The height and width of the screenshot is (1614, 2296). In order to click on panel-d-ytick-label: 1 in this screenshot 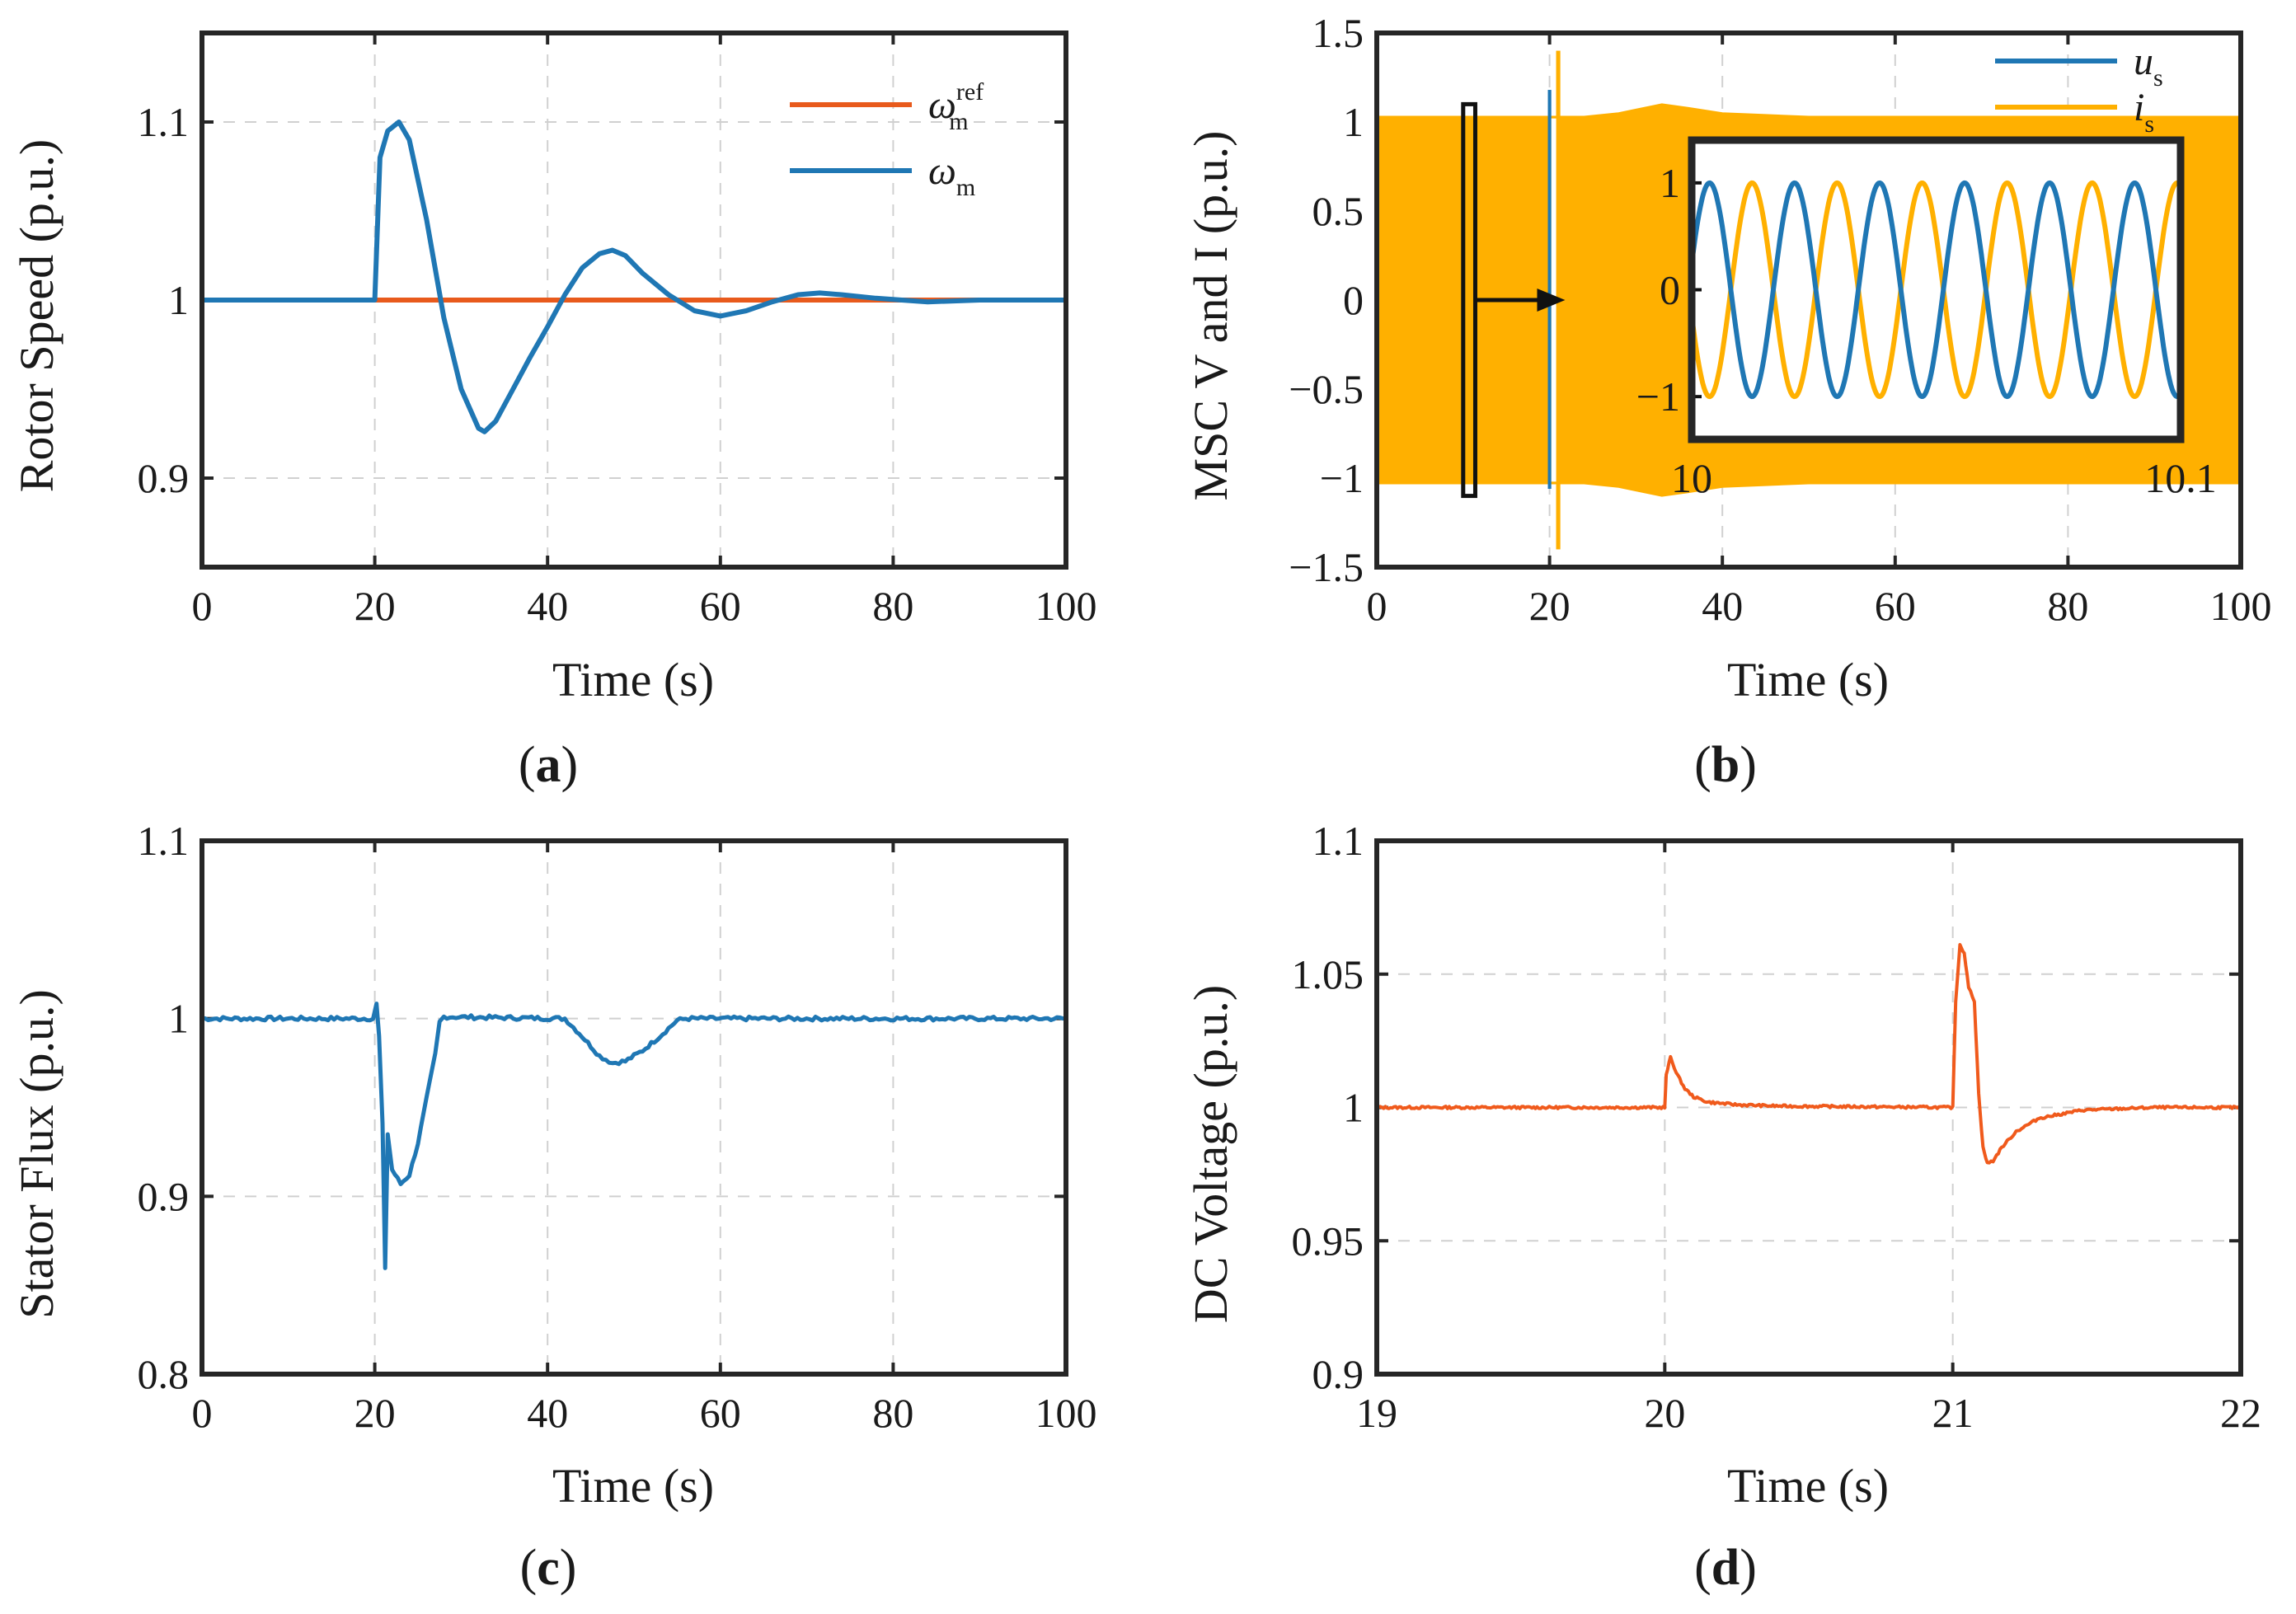, I will do `click(1354, 1108)`.